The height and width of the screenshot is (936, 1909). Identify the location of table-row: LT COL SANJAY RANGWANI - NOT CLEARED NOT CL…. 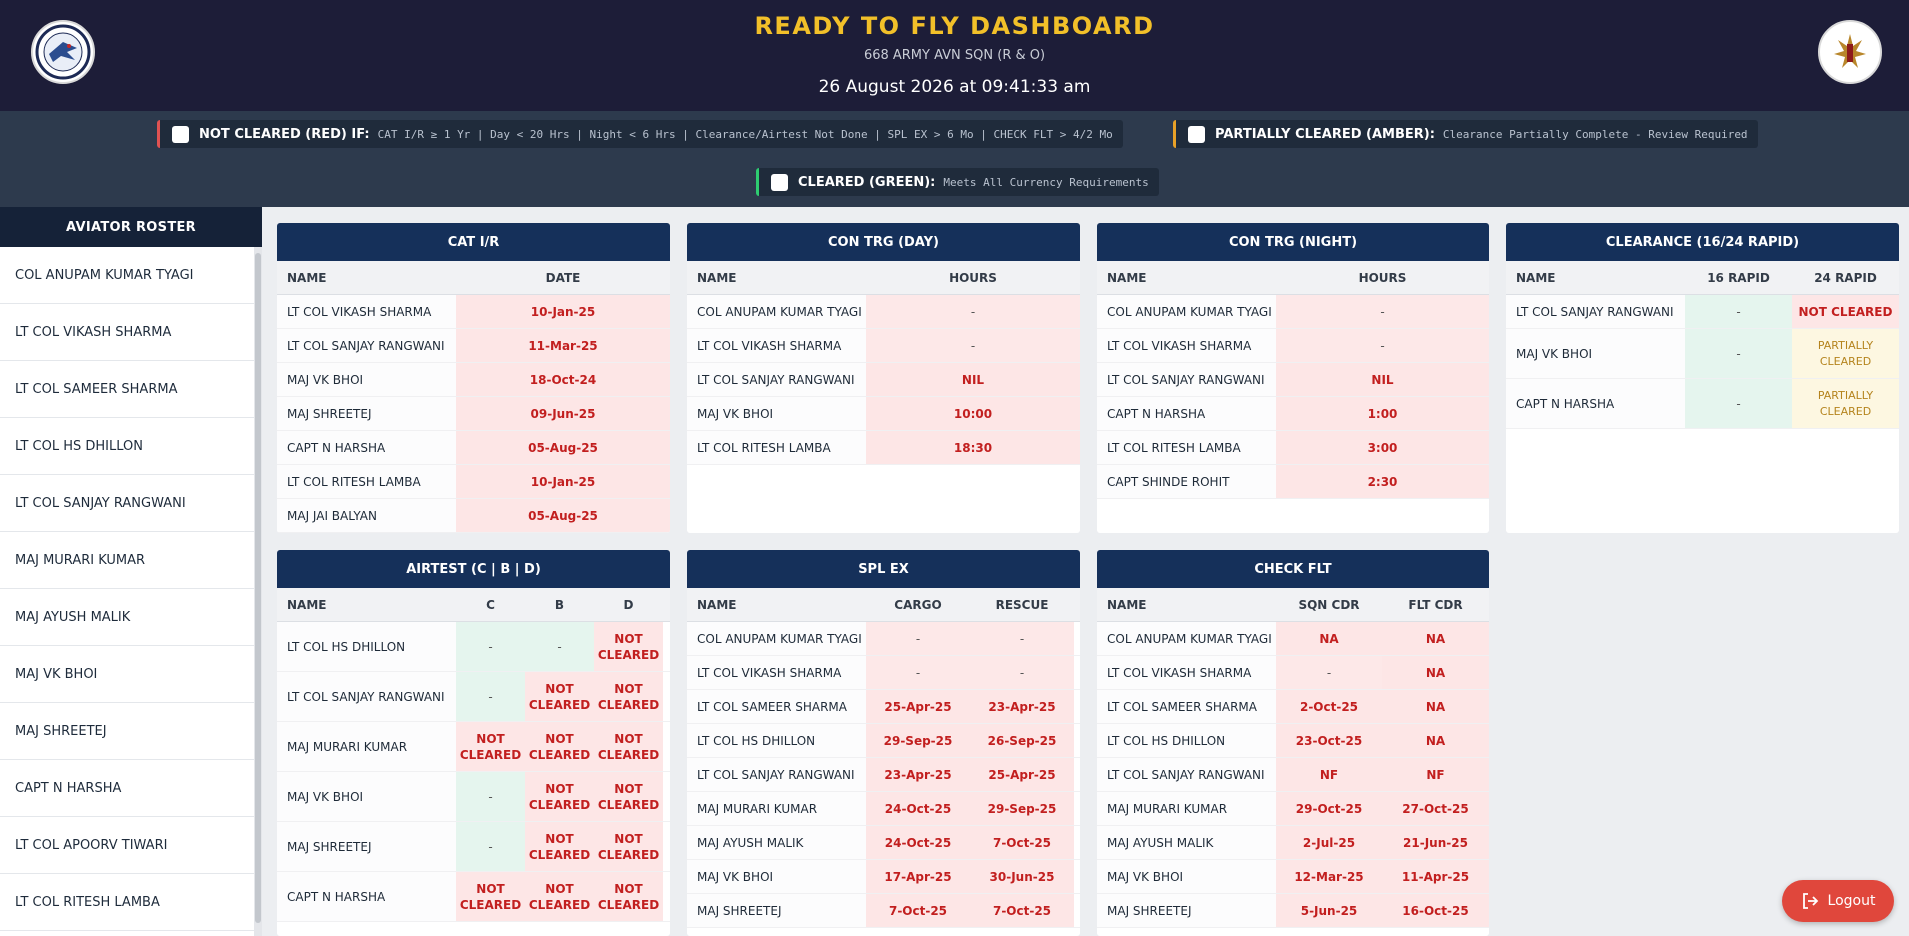
(473, 697).